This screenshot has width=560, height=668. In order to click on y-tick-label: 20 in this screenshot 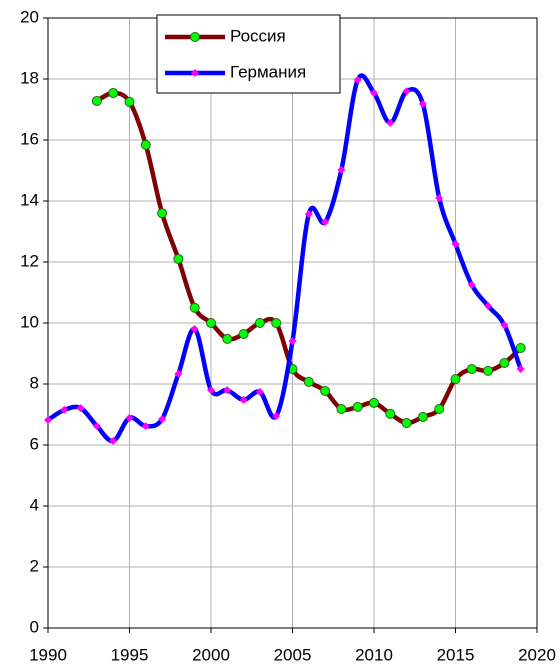, I will do `click(29, 16)`.